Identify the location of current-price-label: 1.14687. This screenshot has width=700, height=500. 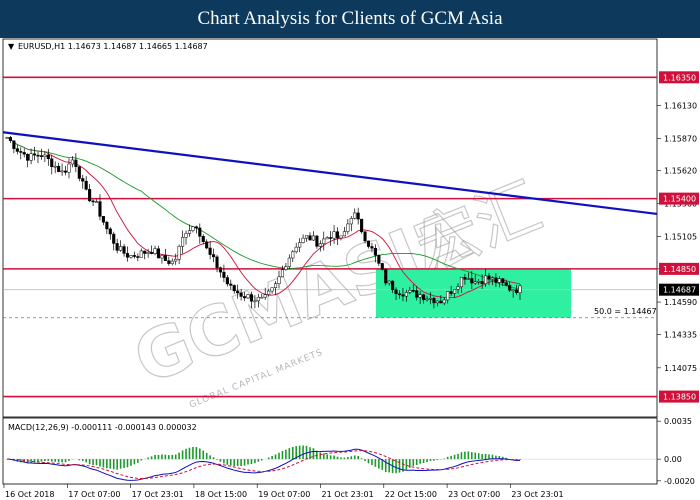
(679, 290).